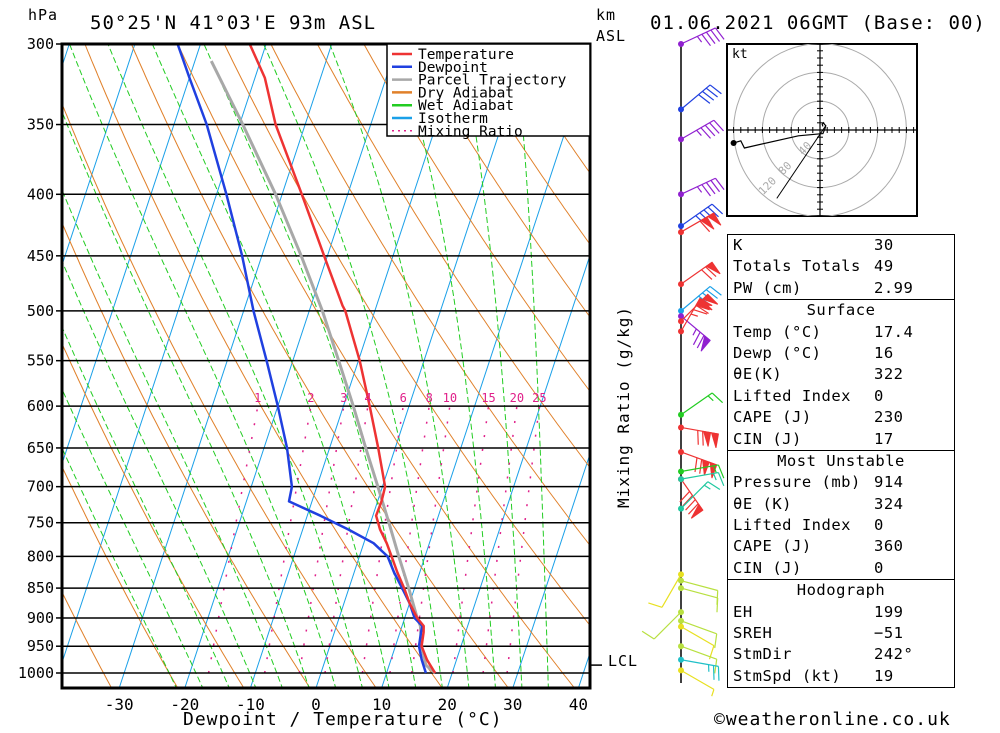 This screenshot has width=1000, height=733. Describe the element at coordinates (884, 675) in the screenshot. I see `index-value: 19` at that location.